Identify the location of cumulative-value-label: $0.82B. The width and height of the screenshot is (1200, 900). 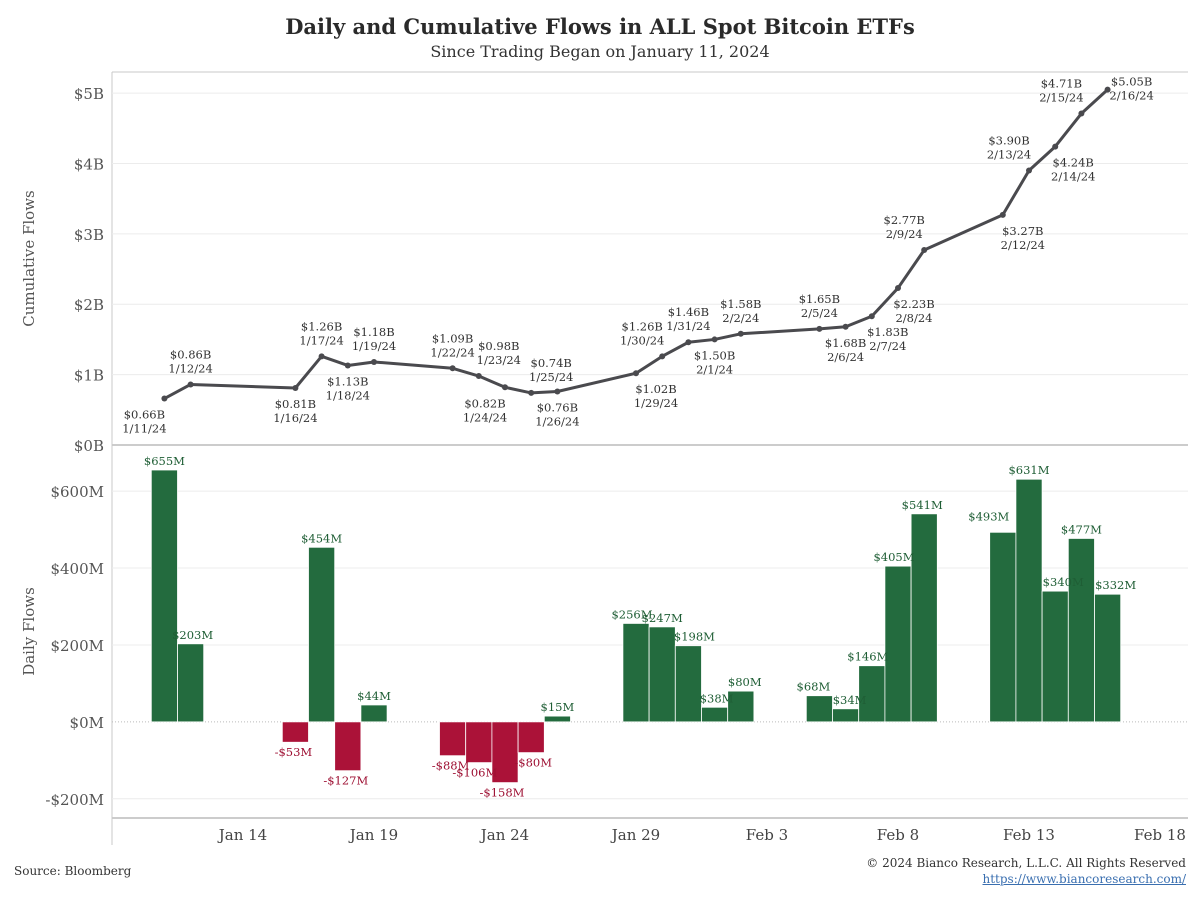
(484, 403).